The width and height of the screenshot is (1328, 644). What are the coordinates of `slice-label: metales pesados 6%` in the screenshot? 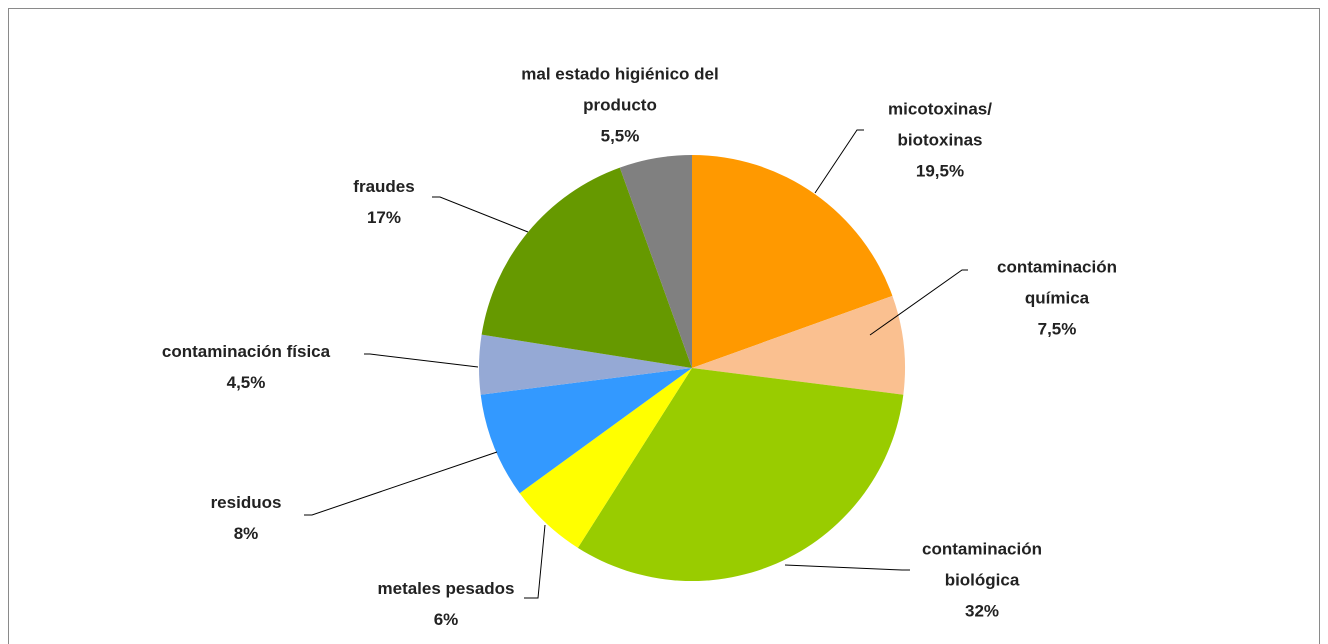 It's located at (445, 604).